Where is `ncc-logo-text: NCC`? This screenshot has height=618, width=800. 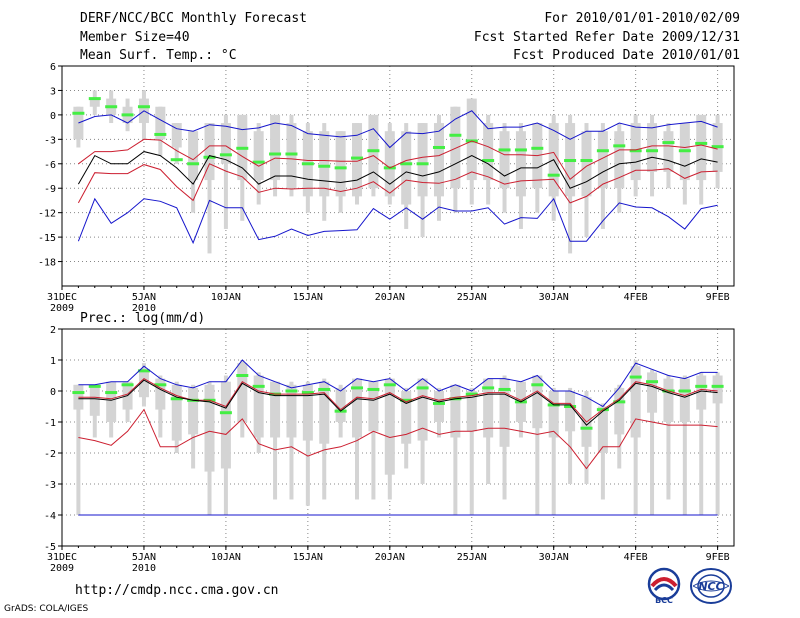
ncc-logo-text: NCC is located at coordinates (710, 586).